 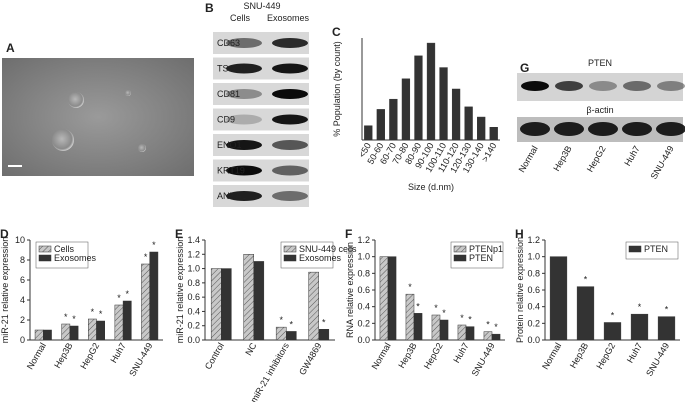 What do you see at coordinates (600, 63) in the screenshot?
I see `blot-label: PTEN` at bounding box center [600, 63].